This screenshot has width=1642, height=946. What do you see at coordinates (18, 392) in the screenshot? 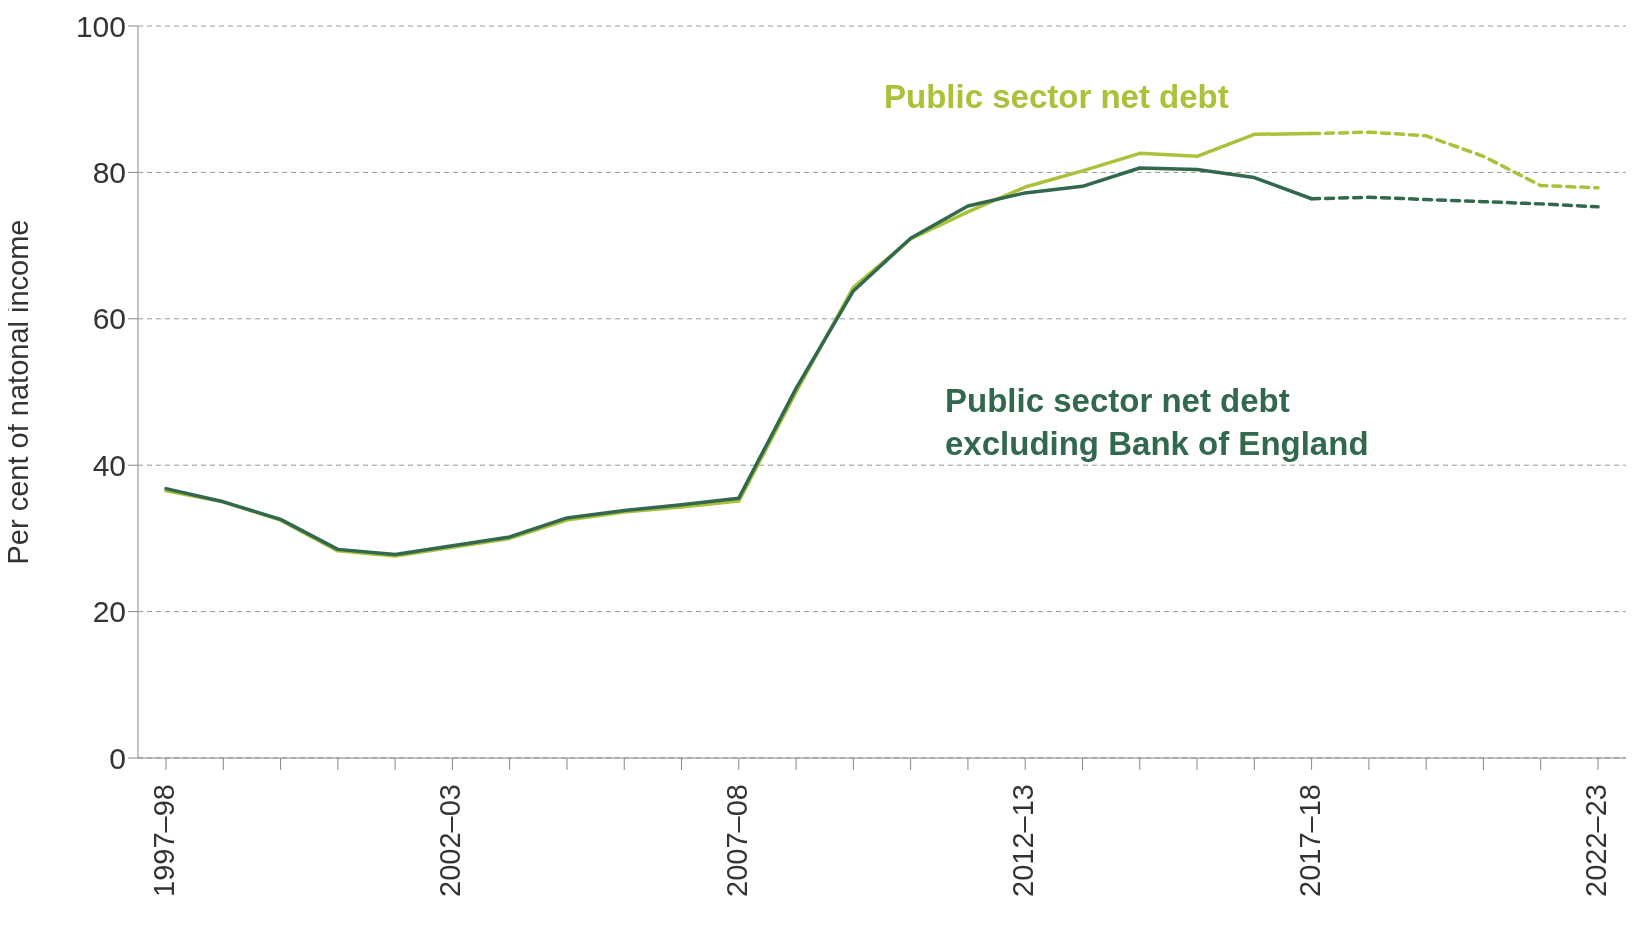
I see `y-axis-title: Per cent of natonal income` at bounding box center [18, 392].